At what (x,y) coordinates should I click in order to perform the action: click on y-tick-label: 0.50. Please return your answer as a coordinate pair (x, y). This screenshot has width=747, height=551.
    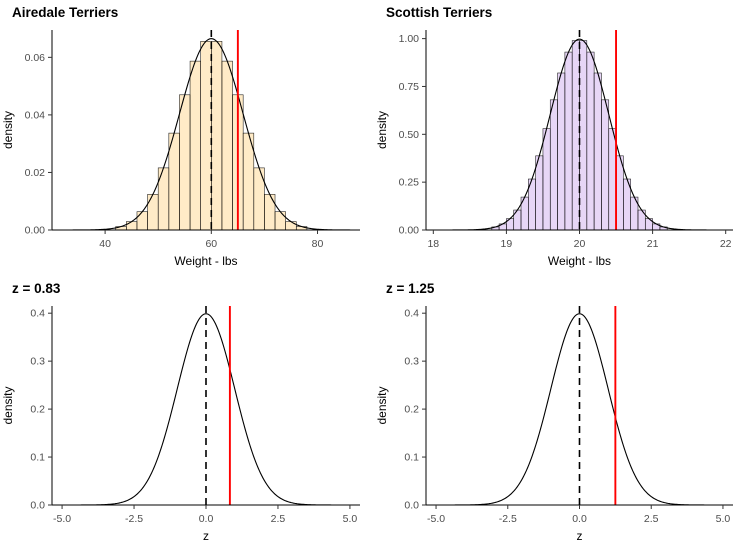
    Looking at the image, I should click on (409, 135).